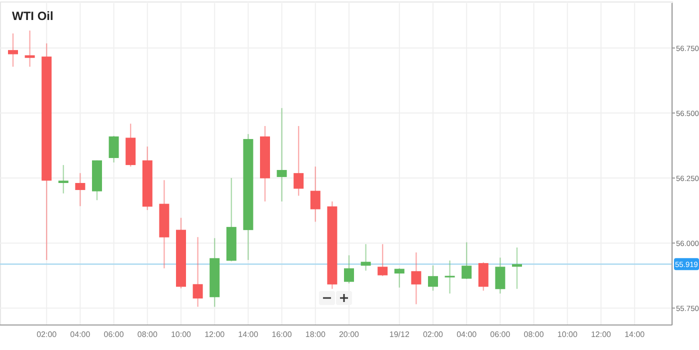 The height and width of the screenshot is (350, 699). I want to click on x-tick-label: 16:00, so click(282, 334).